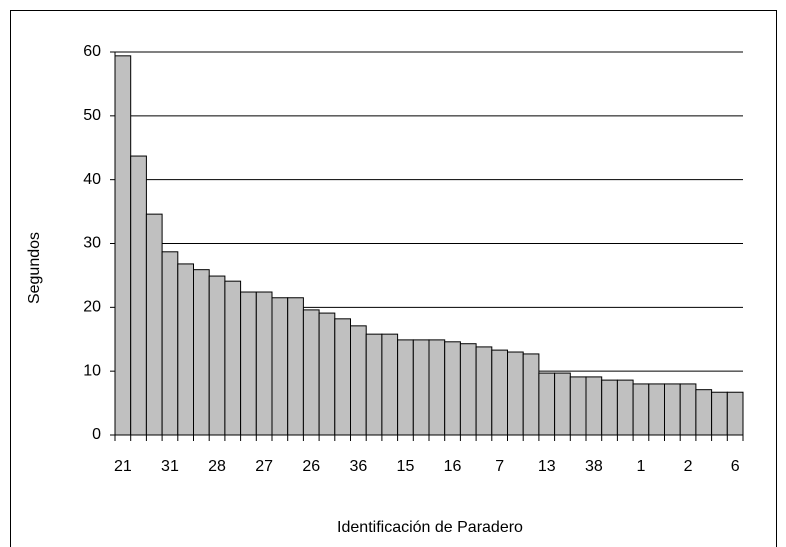 The height and width of the screenshot is (547, 786). I want to click on y-tick-label: 50, so click(92, 115).